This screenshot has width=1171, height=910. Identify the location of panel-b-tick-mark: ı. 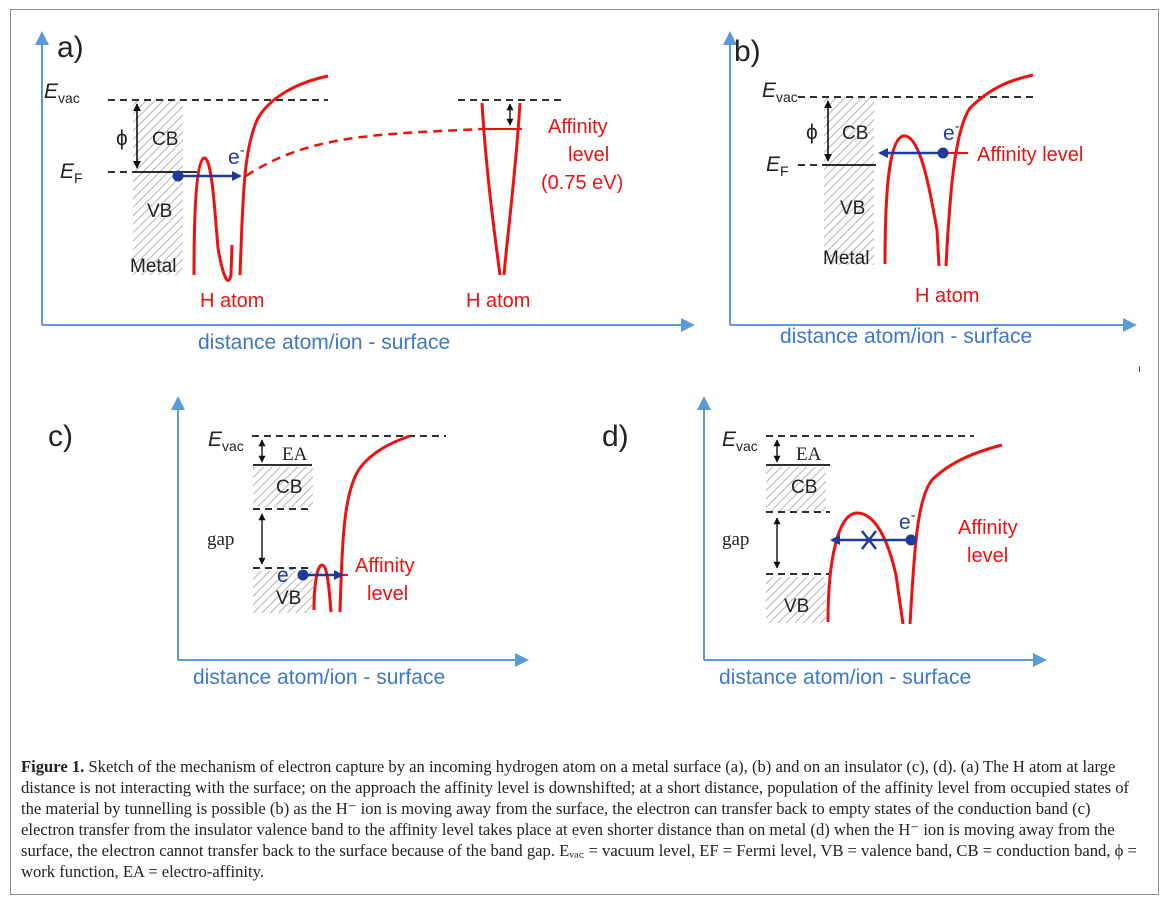
(1139, 369).